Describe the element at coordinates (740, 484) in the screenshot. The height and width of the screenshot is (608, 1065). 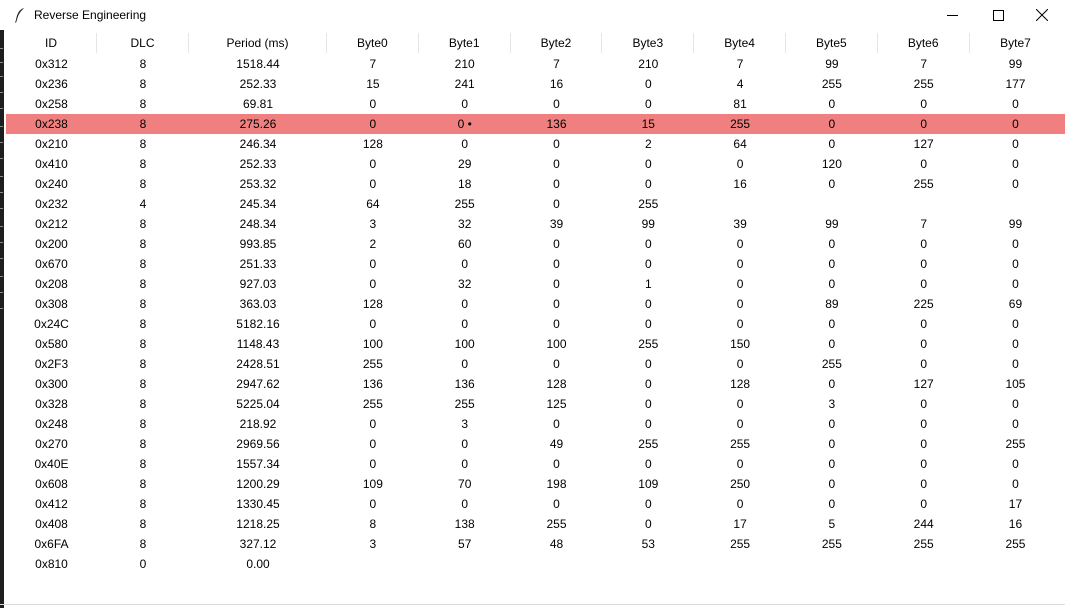
I see `cell-byte4: 250` at that location.